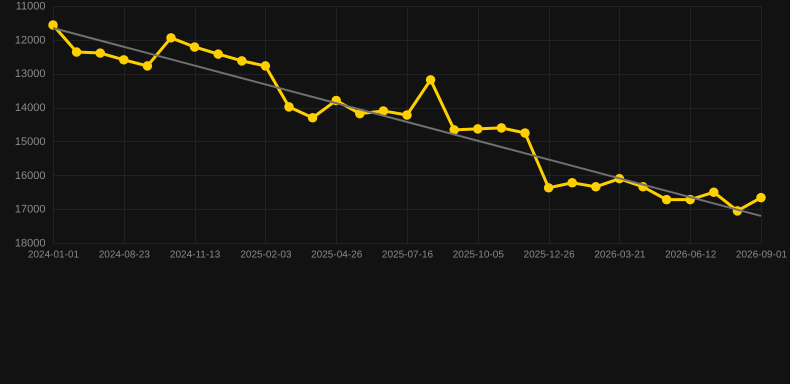 The width and height of the screenshot is (790, 384). What do you see at coordinates (691, 255) in the screenshot?
I see `x-tick-label: 2026-06-12` at bounding box center [691, 255].